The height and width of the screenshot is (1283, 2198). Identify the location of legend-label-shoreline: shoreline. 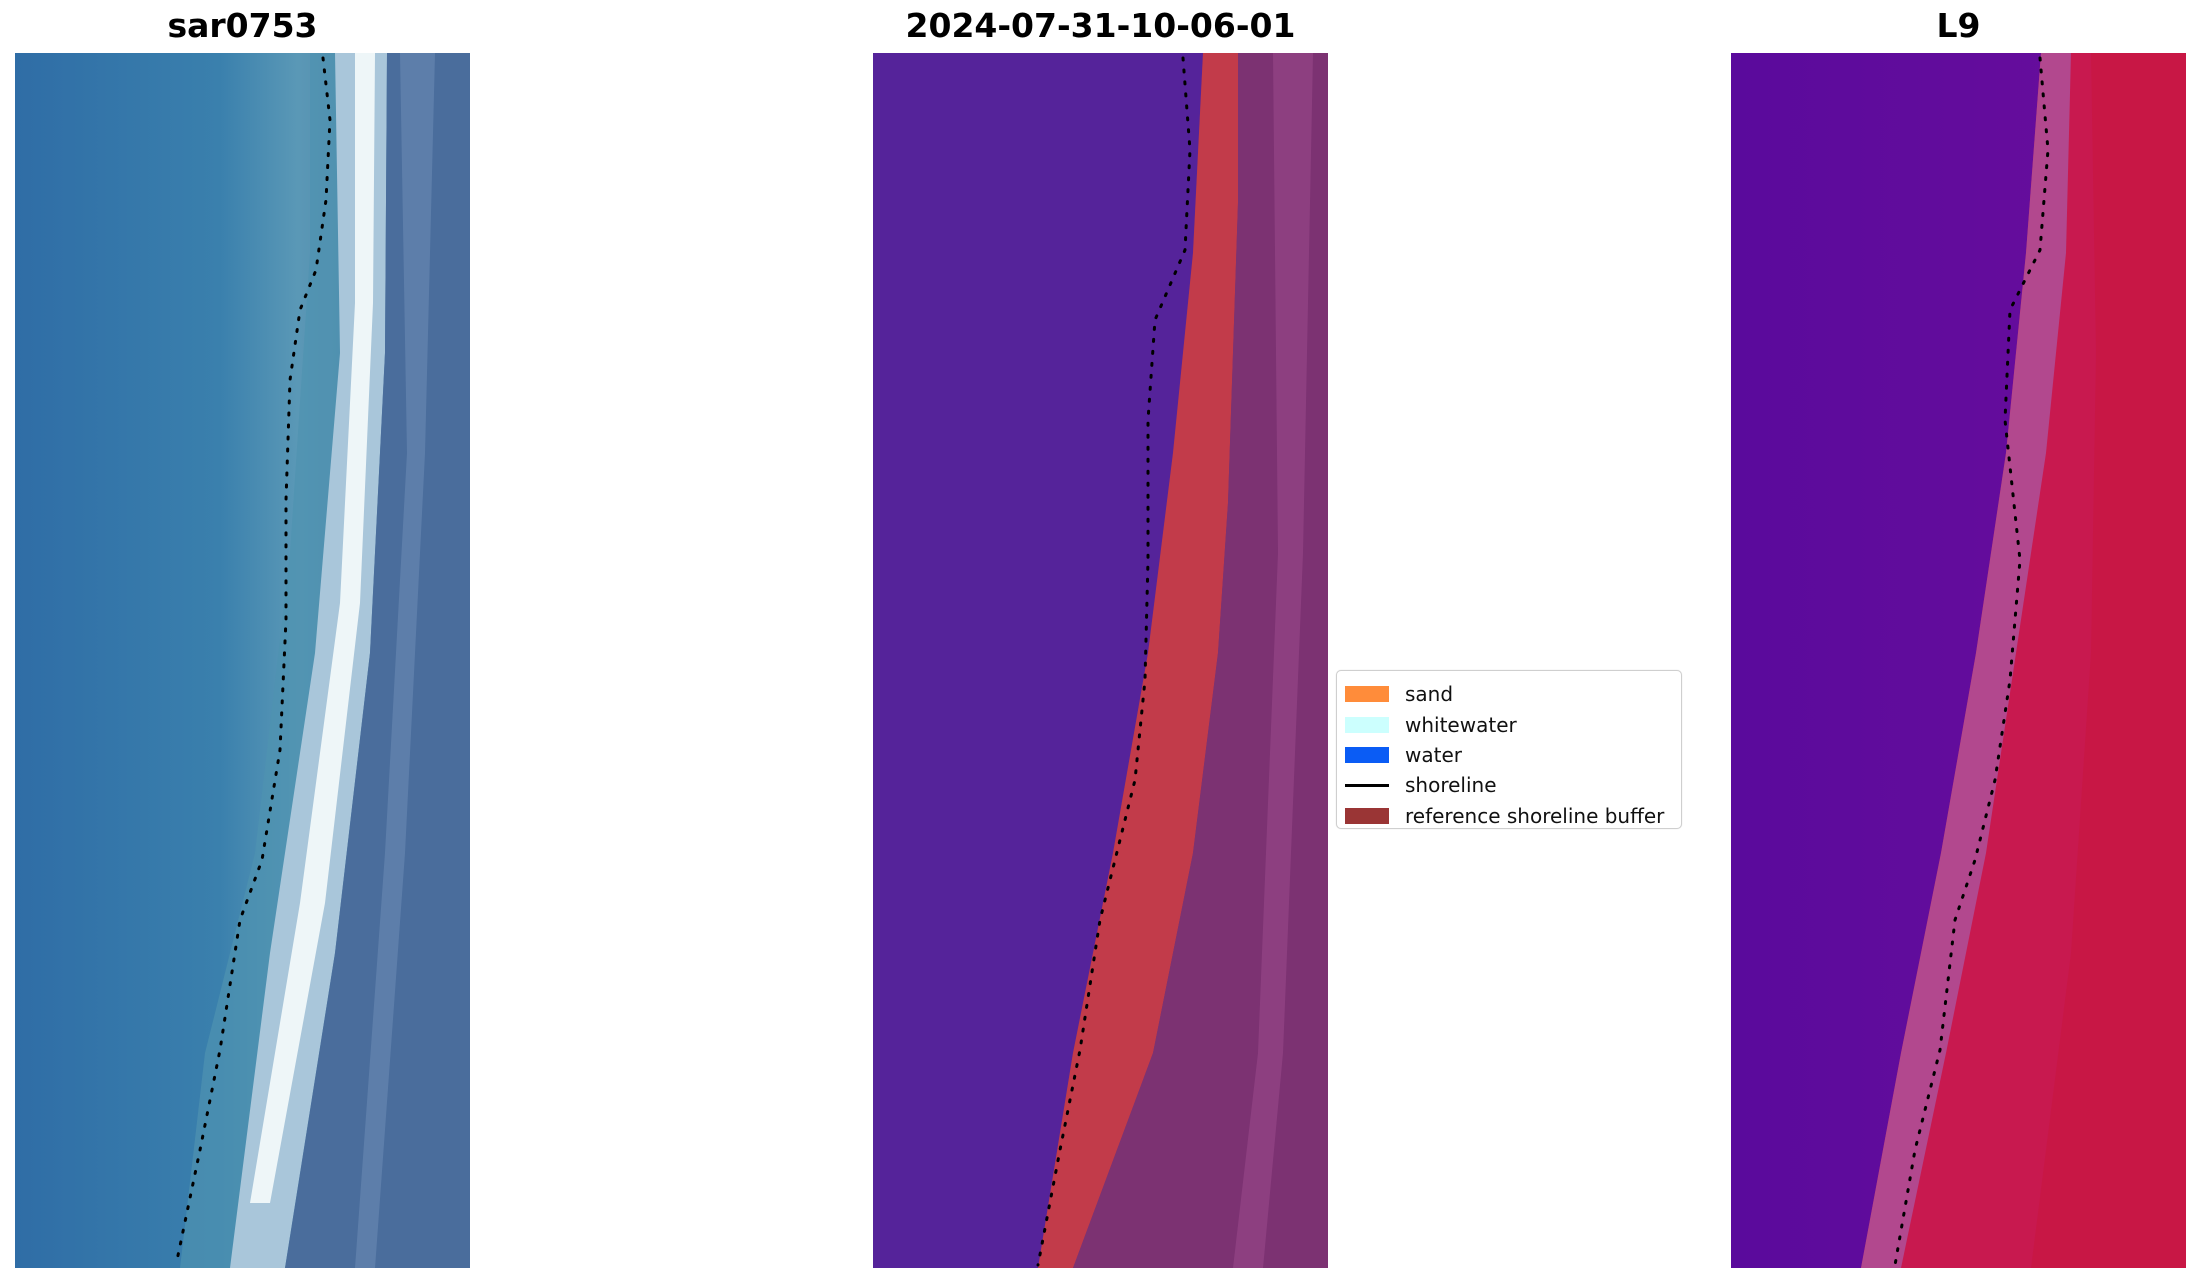
(1451, 785).